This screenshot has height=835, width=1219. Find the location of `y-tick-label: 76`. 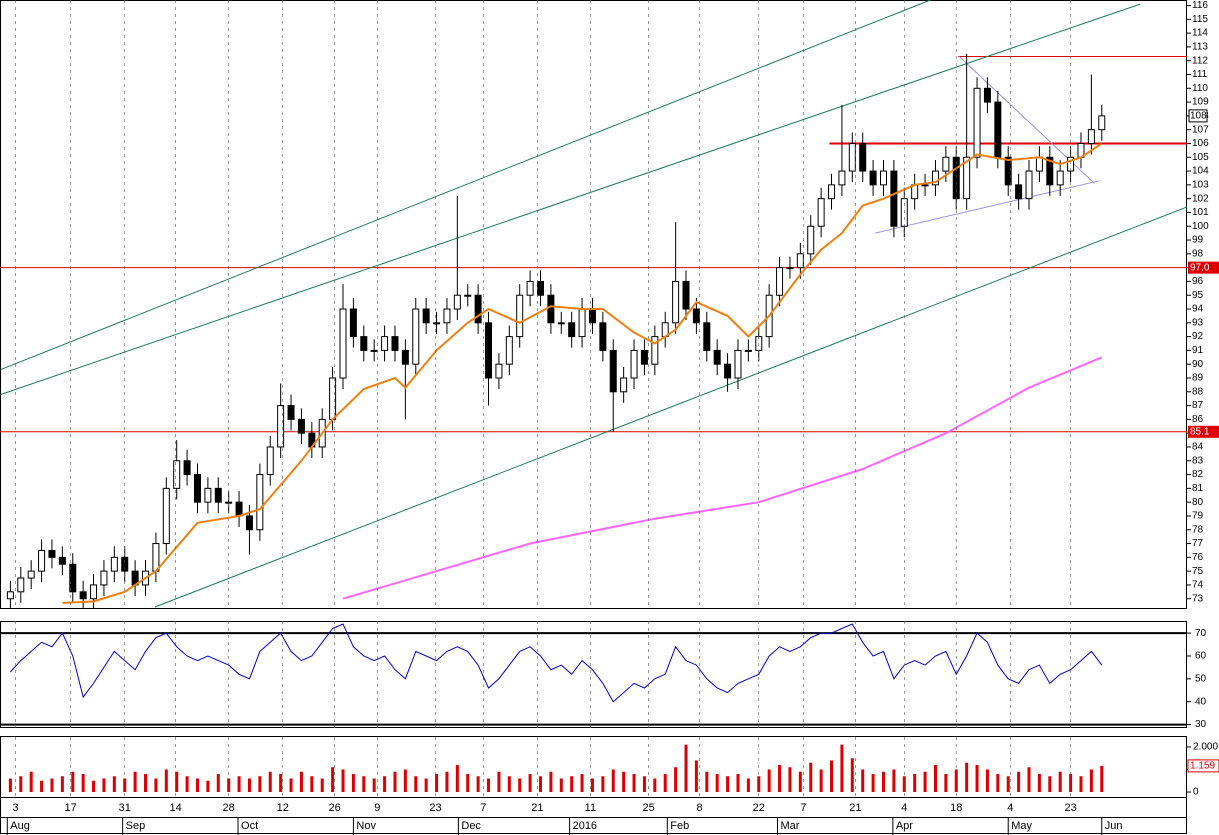

y-tick-label: 76 is located at coordinates (1198, 557).